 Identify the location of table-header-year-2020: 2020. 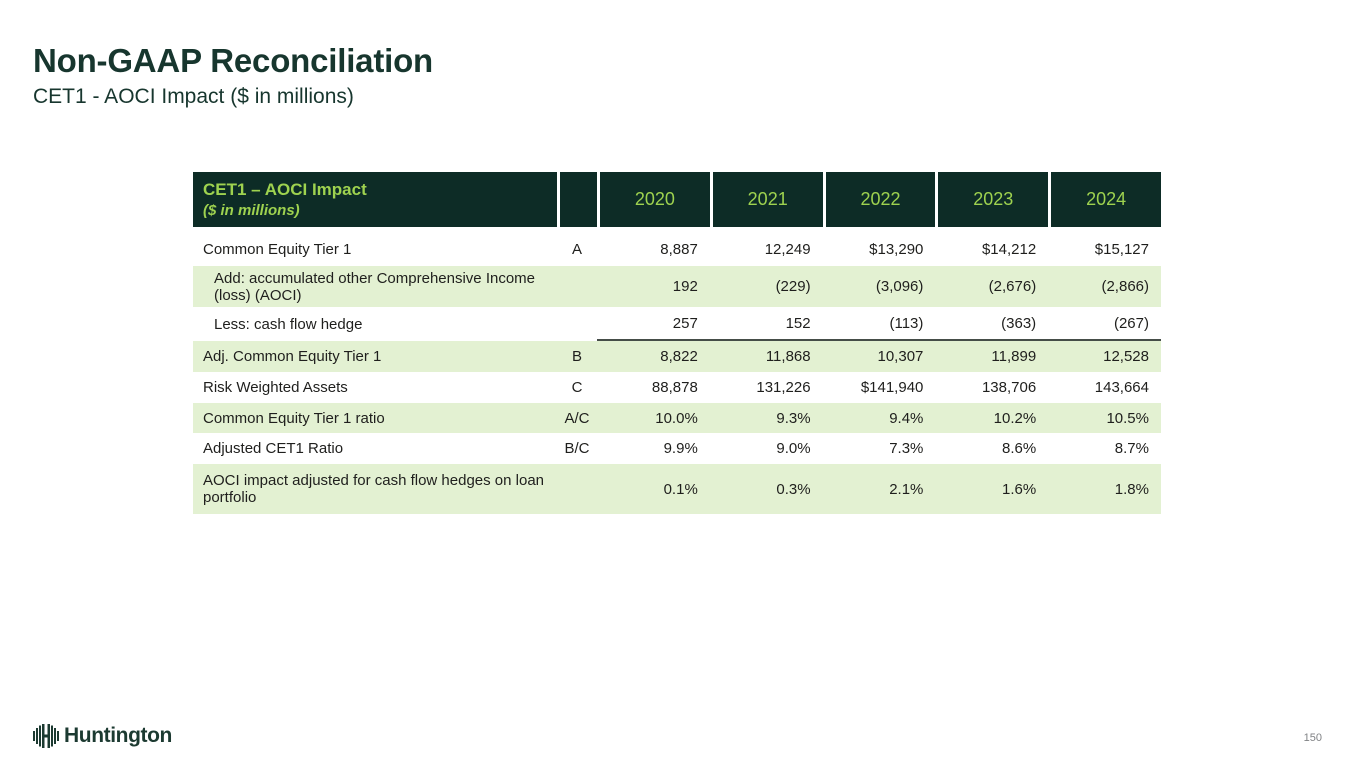
(653, 199).